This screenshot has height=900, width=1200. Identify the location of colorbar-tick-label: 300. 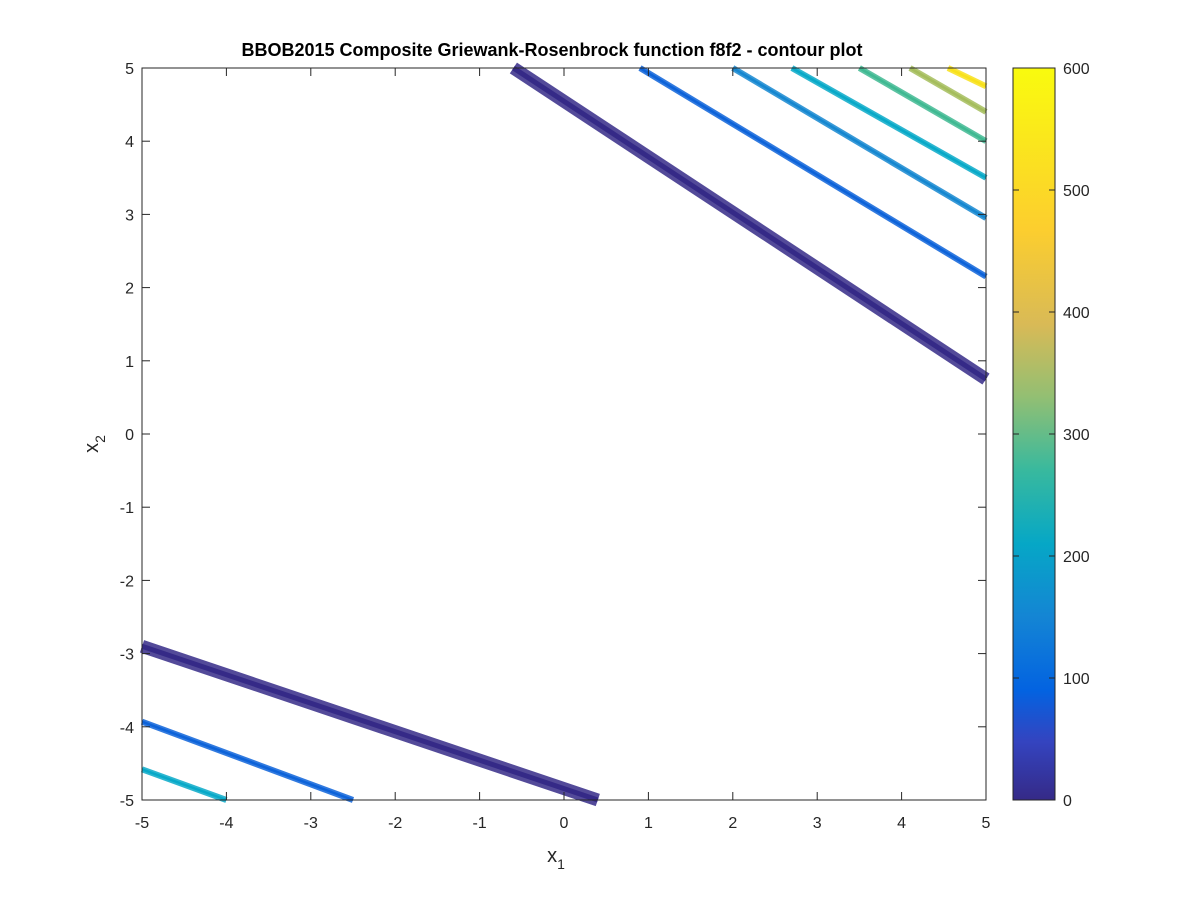
(1076, 435).